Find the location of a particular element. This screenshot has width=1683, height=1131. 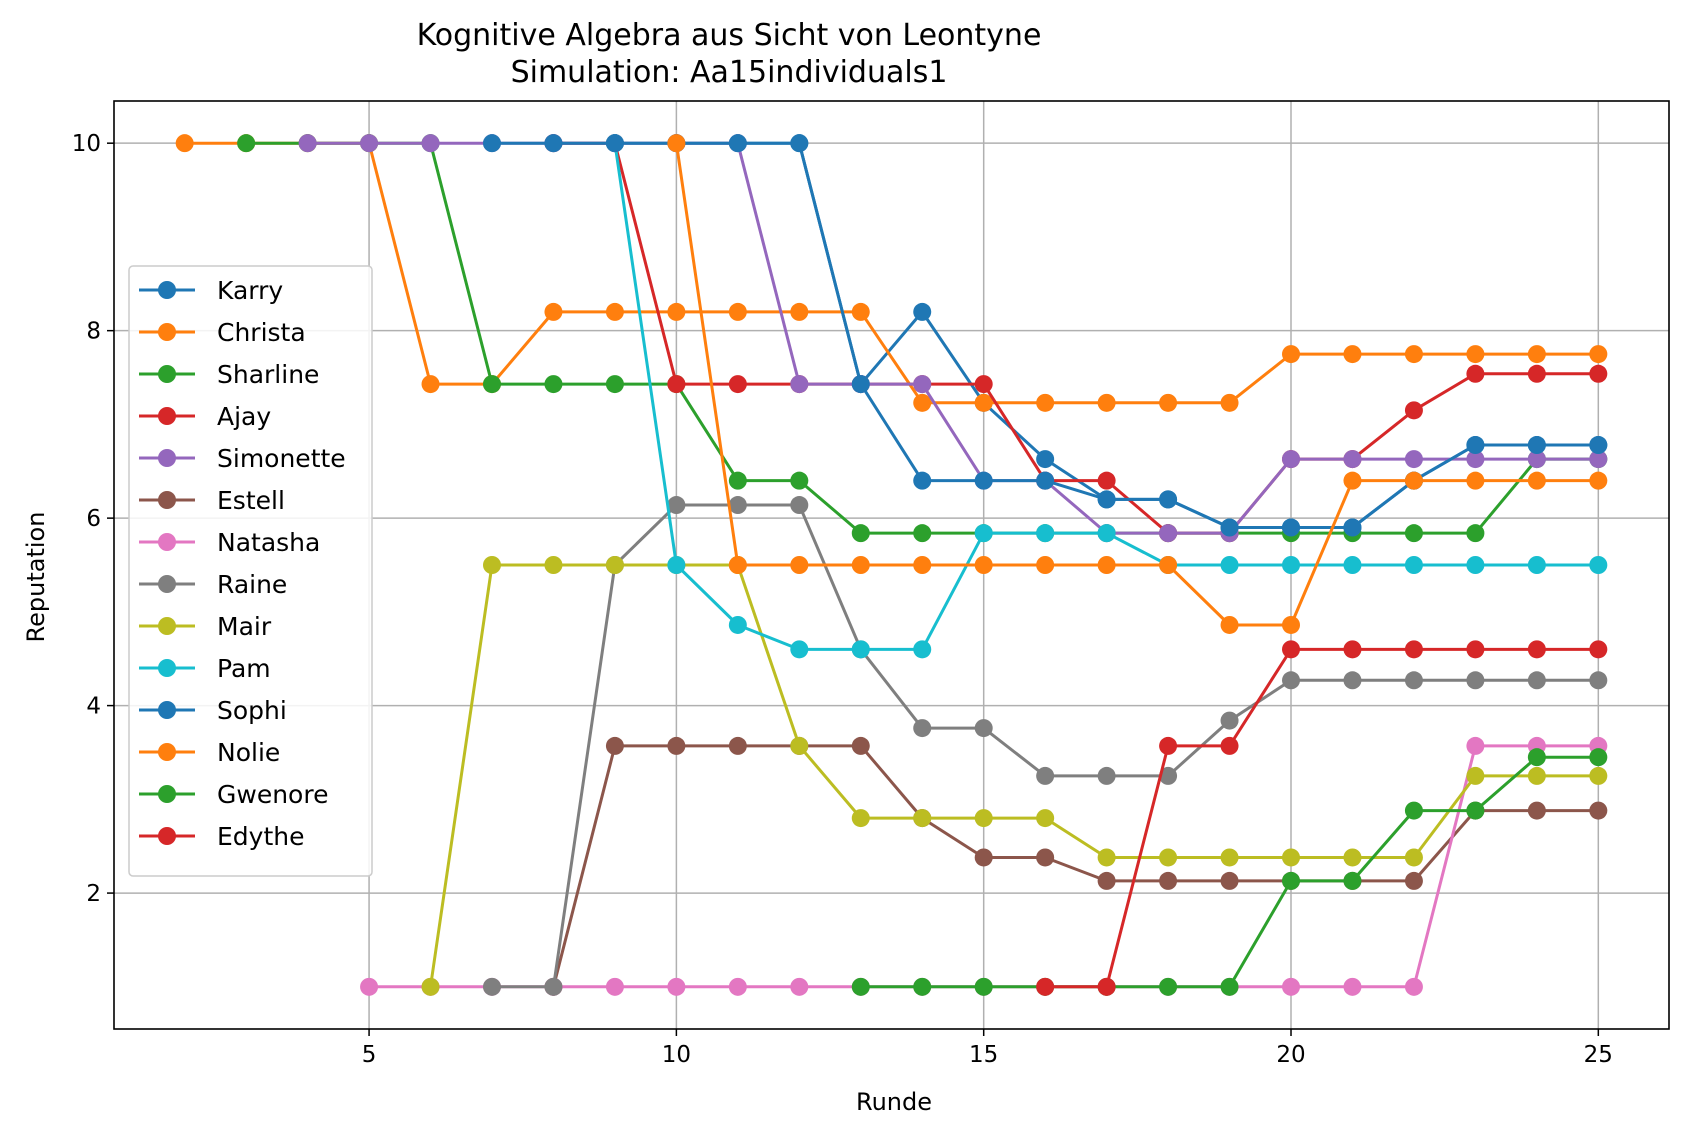

data-point-karry is located at coordinates (922, 311).